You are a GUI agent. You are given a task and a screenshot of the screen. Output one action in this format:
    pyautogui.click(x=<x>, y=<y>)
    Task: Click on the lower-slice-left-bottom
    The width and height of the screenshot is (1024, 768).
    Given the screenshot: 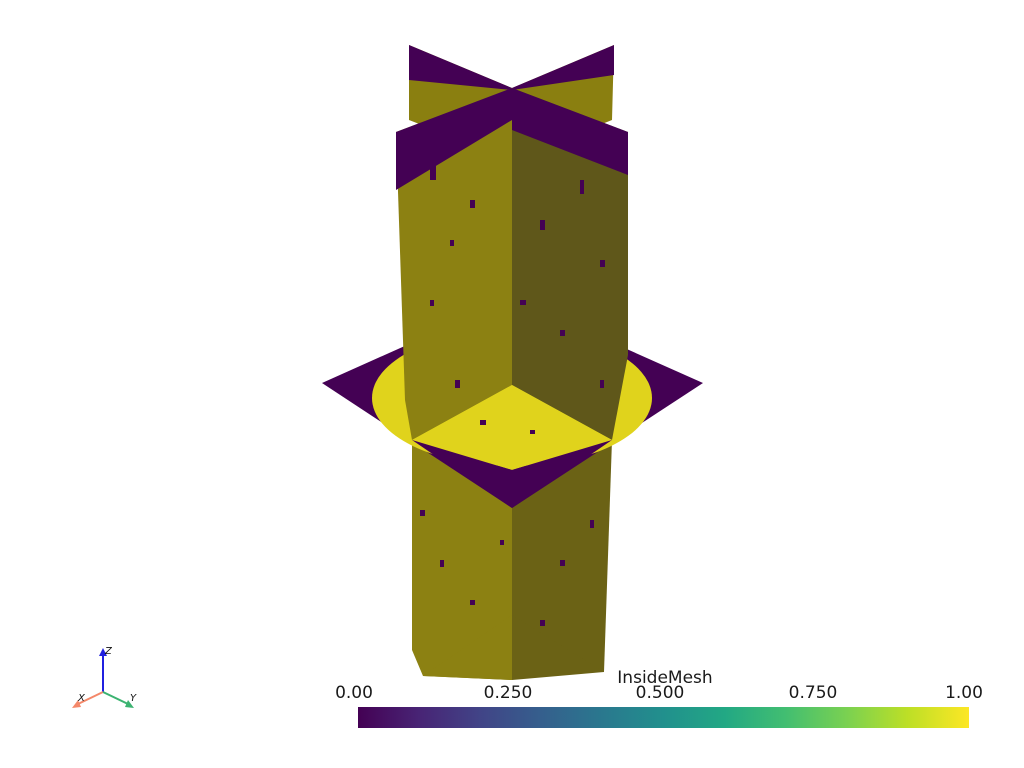 What is the action you would take?
    pyautogui.click(x=467, y=647)
    